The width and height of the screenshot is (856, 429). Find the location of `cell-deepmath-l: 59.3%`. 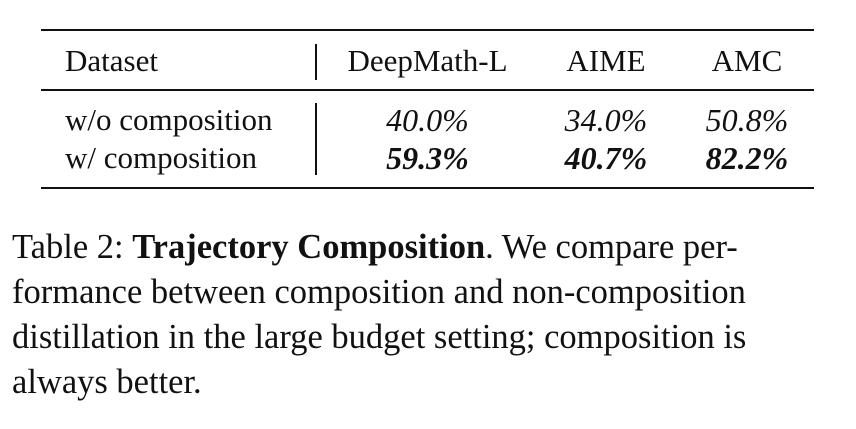

cell-deepmath-l: 59.3% is located at coordinates (427, 158).